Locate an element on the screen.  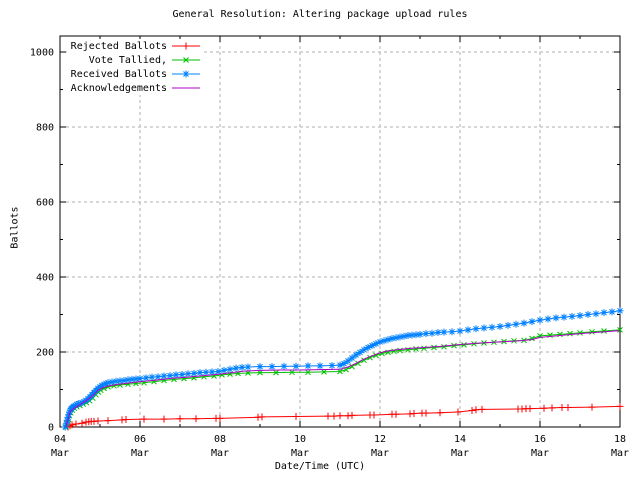
legend-label: Received Ballots is located at coordinates (118, 74).